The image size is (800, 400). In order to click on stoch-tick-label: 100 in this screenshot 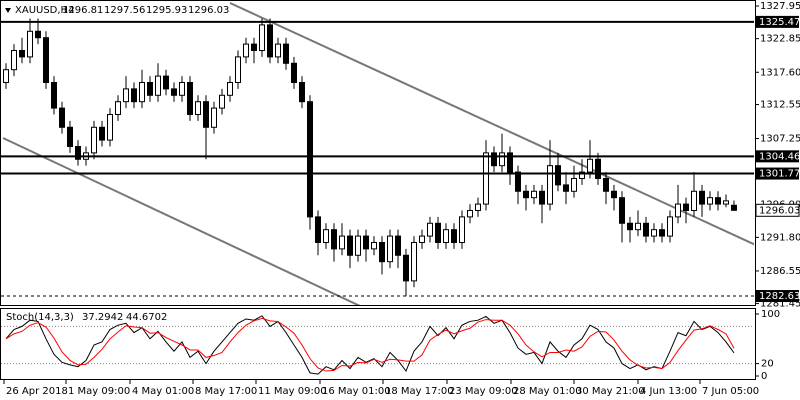, I will do `click(770, 314)`.